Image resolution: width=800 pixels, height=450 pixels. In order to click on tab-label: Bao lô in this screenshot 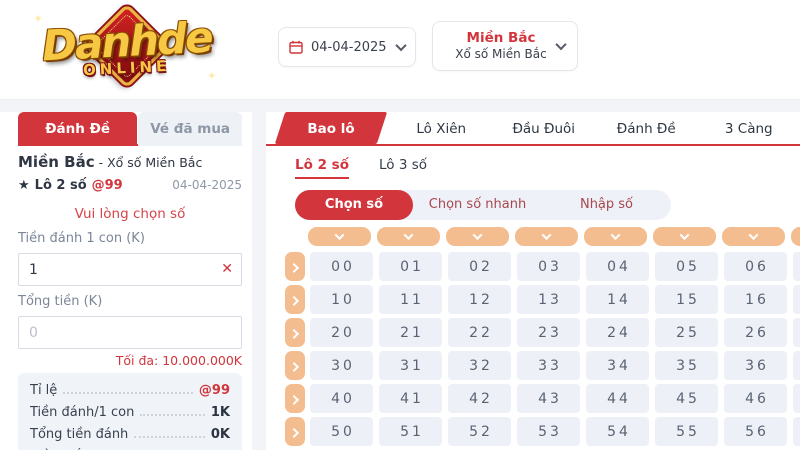, I will do `click(331, 129)`.